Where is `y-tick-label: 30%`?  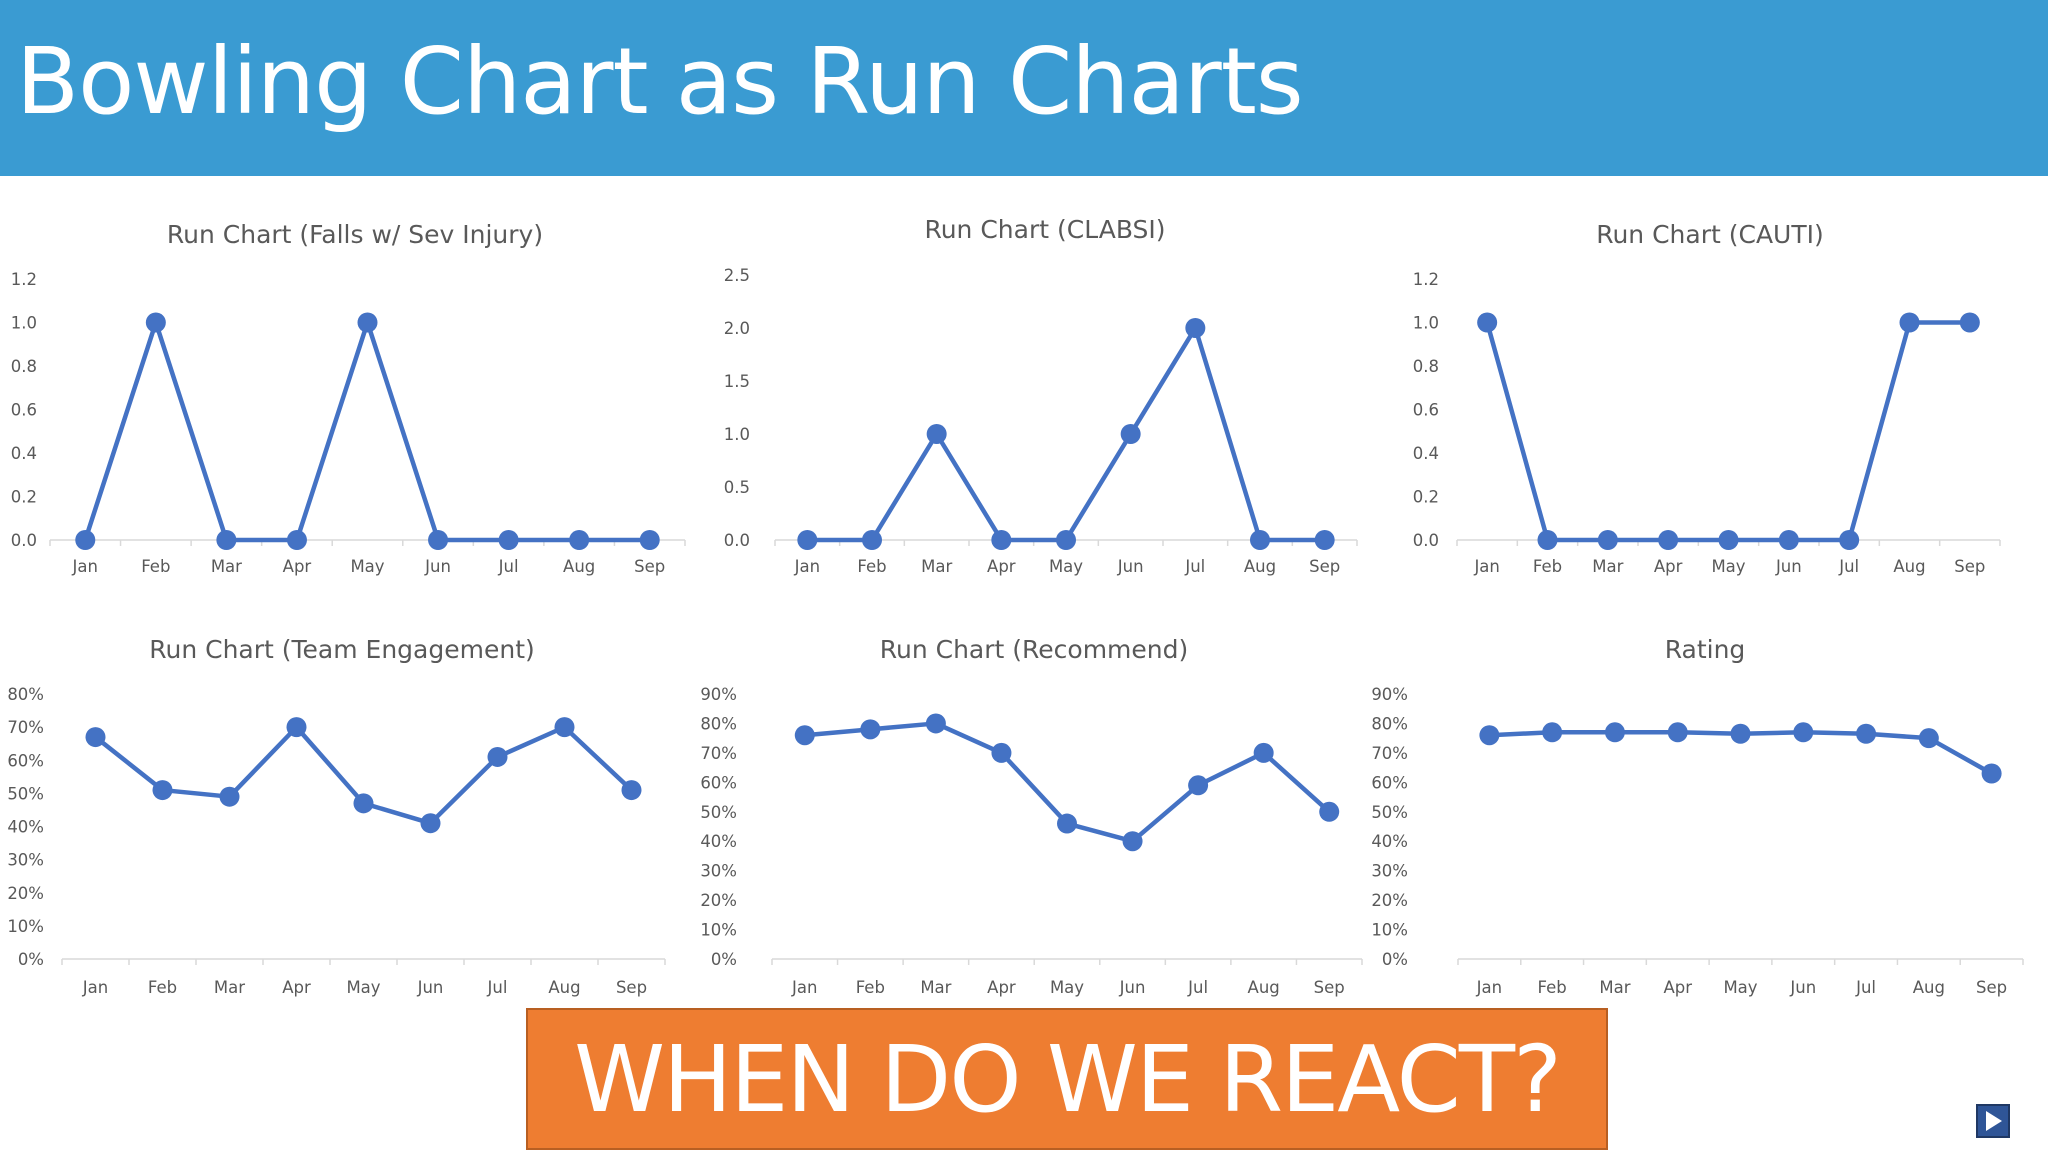 y-tick-label: 30% is located at coordinates (25, 860).